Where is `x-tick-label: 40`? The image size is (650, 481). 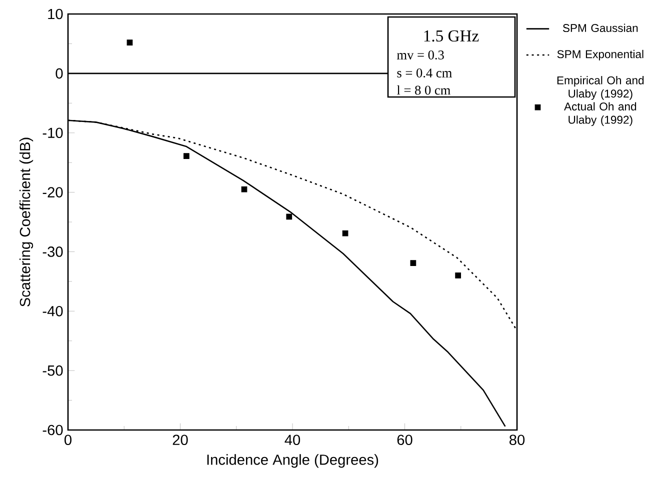 x-tick-label: 40 is located at coordinates (292, 440).